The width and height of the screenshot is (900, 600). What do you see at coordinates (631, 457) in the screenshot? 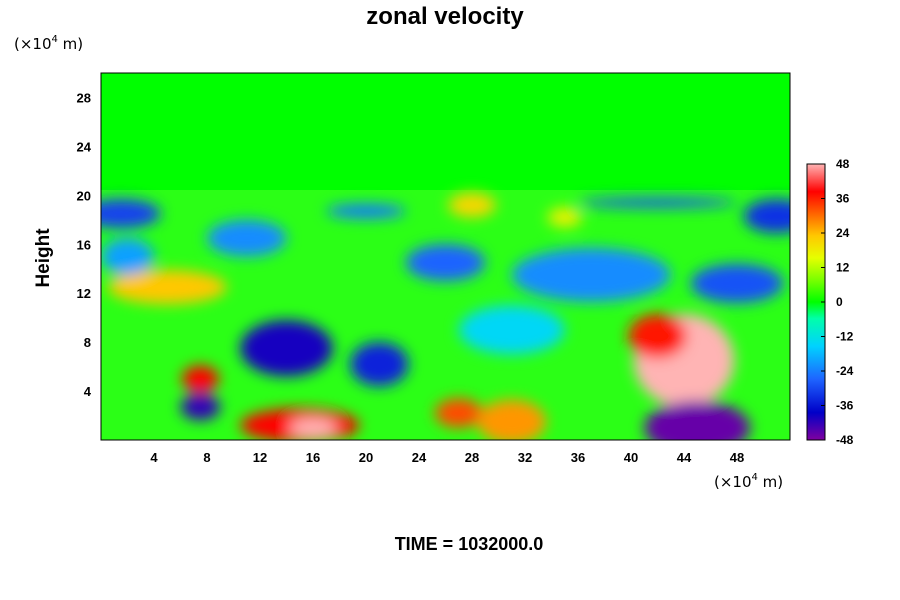
I see `x-tick-label: 40` at bounding box center [631, 457].